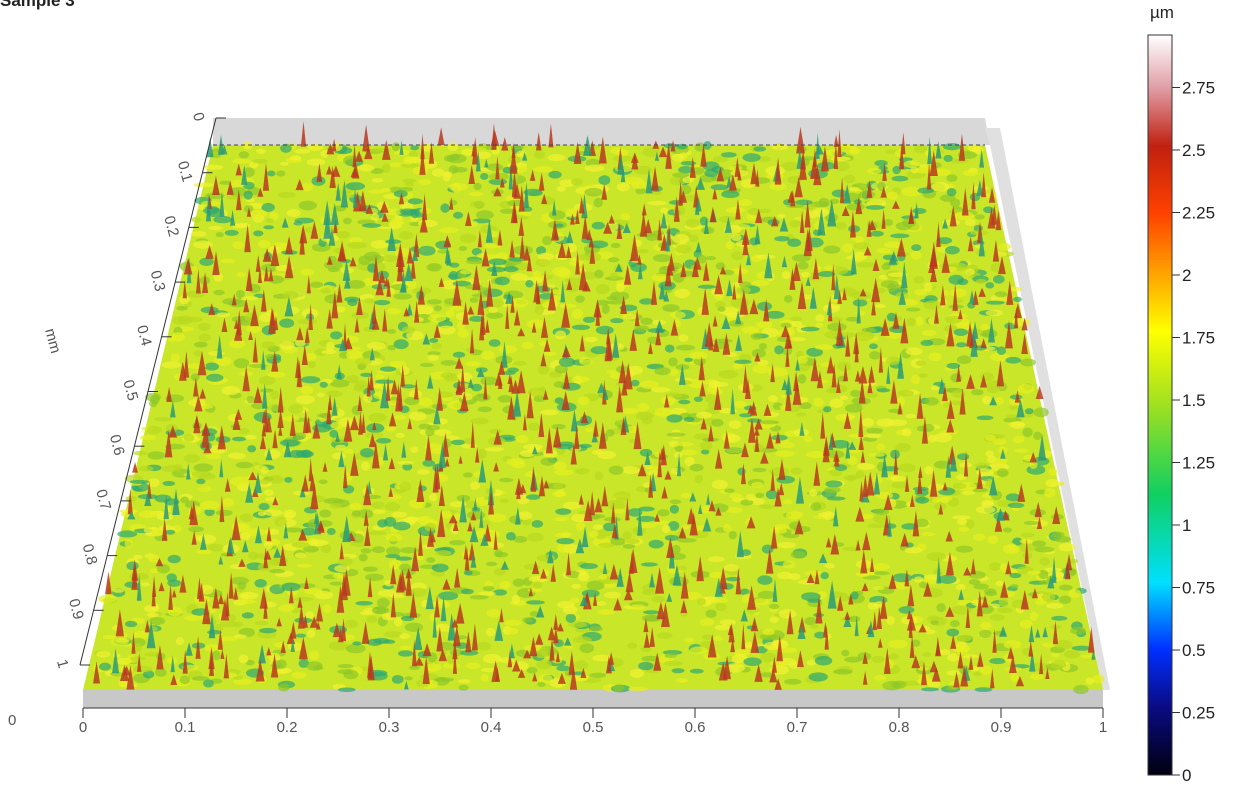  I want to click on y-tick-label: 0.6, so click(117, 445).